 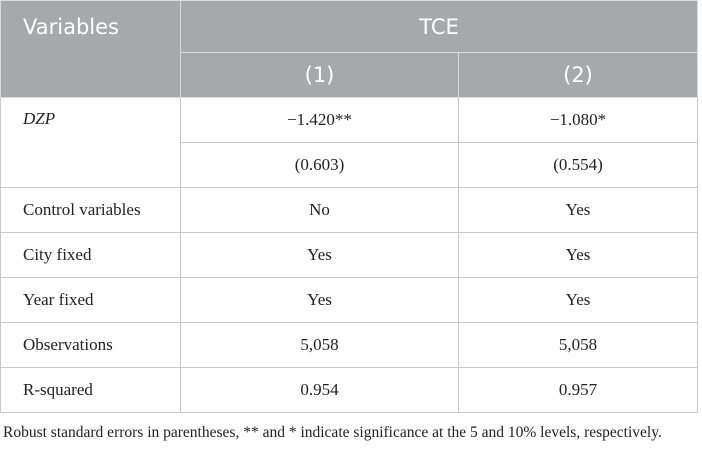 What do you see at coordinates (319, 210) in the screenshot?
I see `cell: No` at bounding box center [319, 210].